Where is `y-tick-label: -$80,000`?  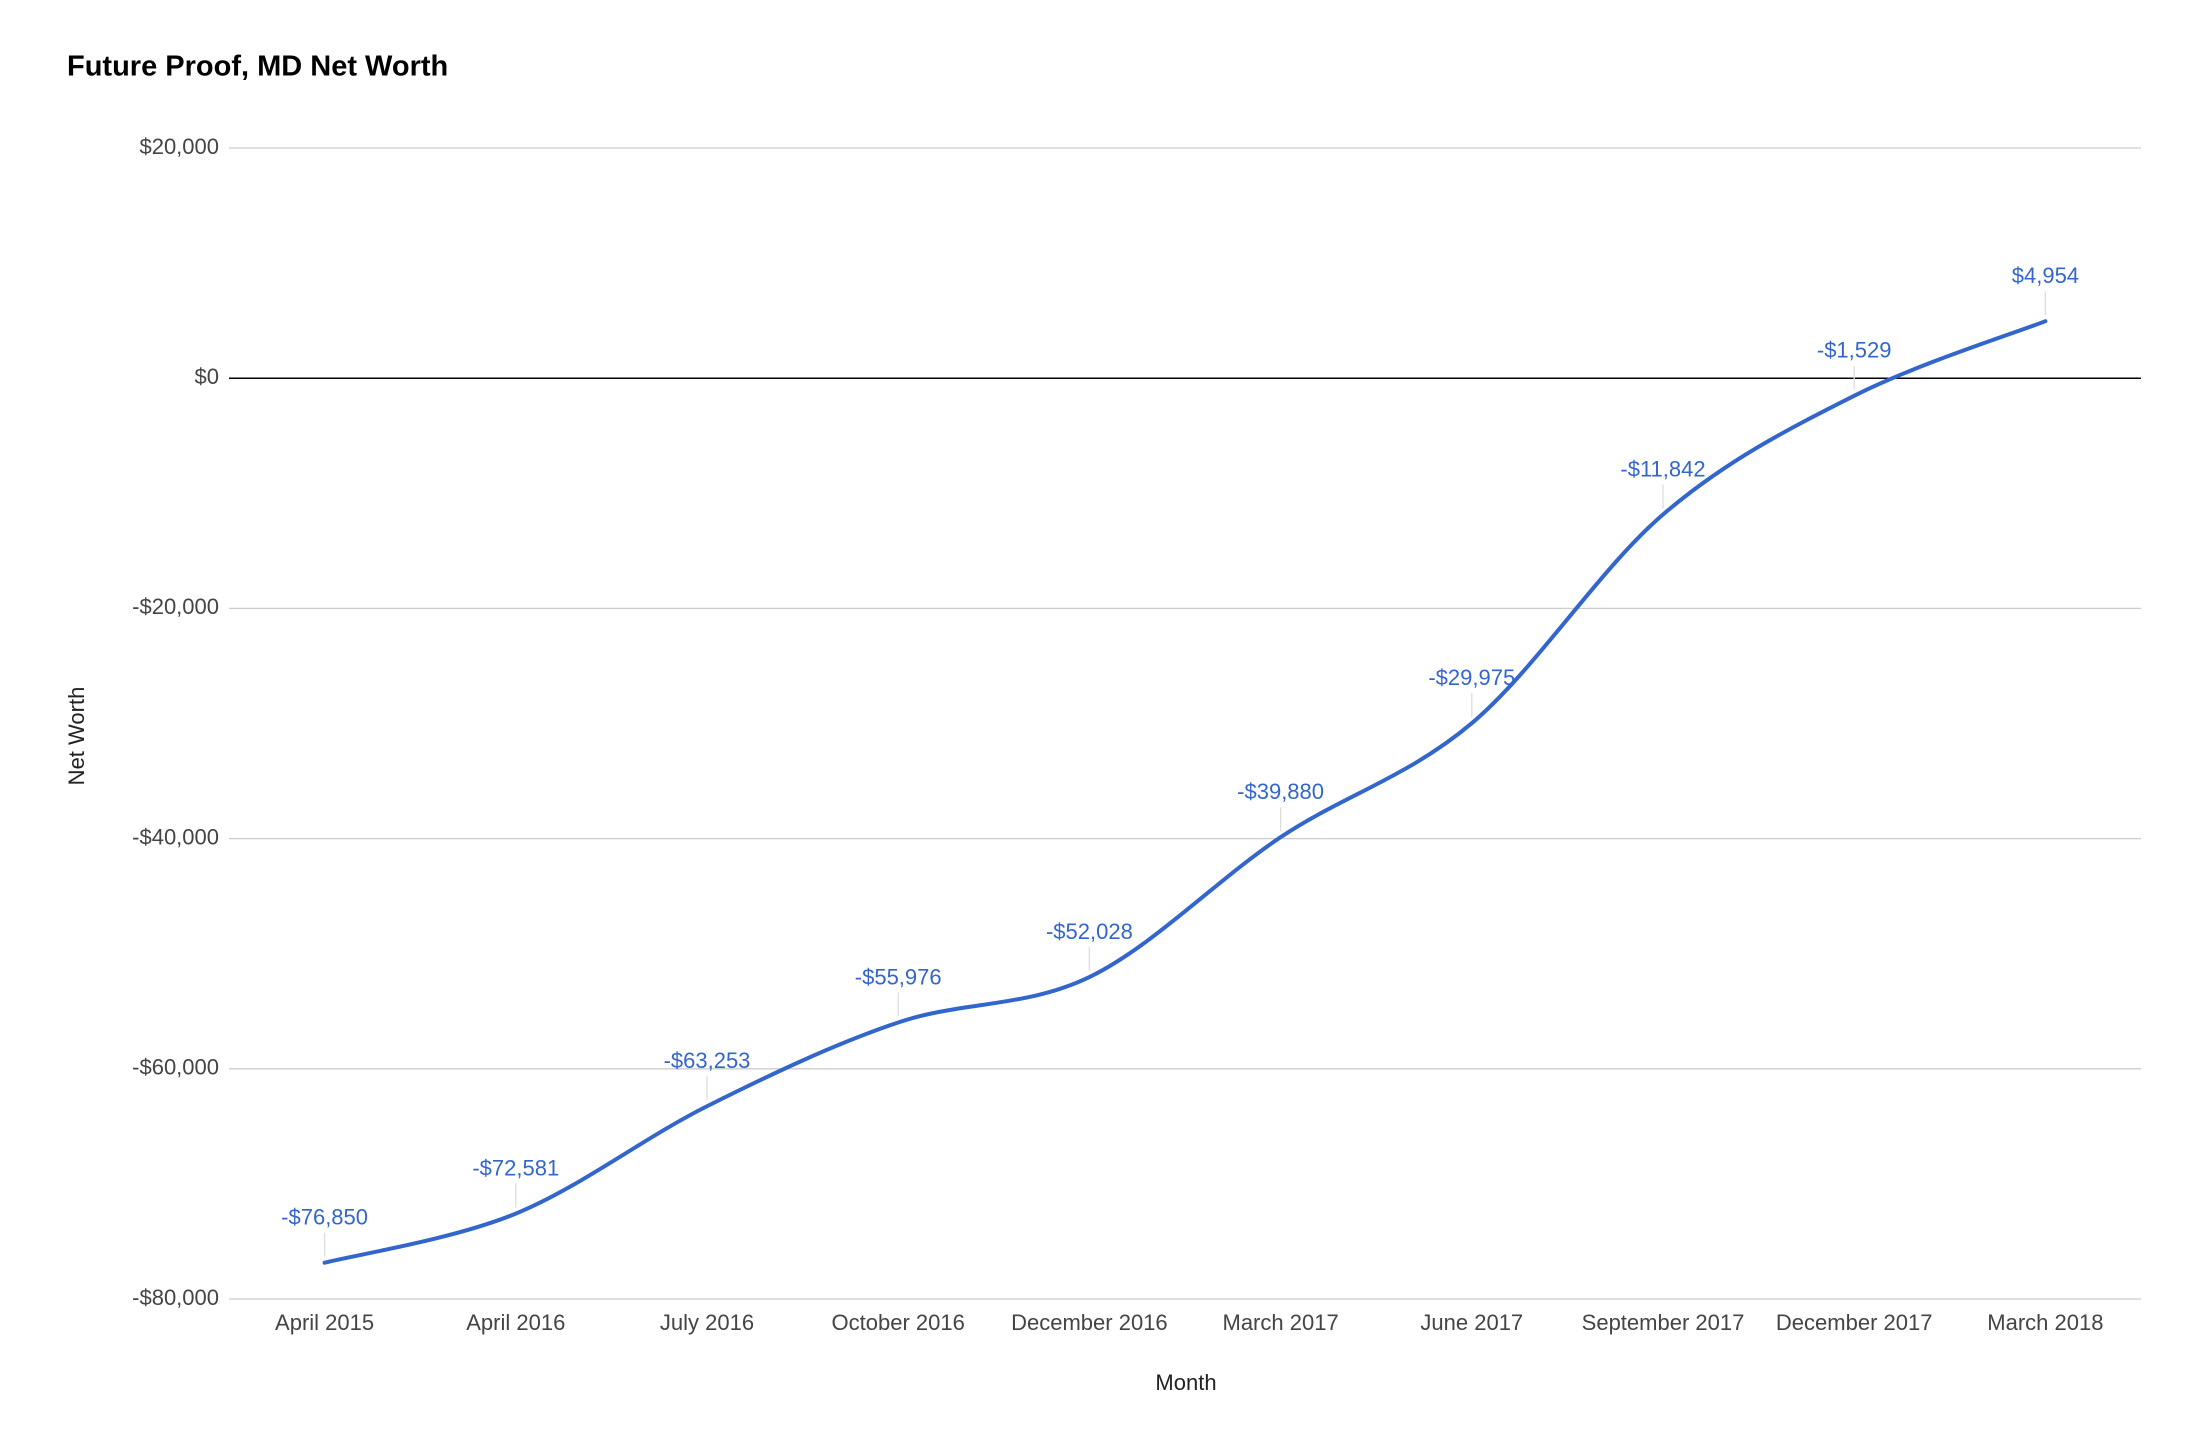
y-tick-label: -$80,000 is located at coordinates (175, 1297).